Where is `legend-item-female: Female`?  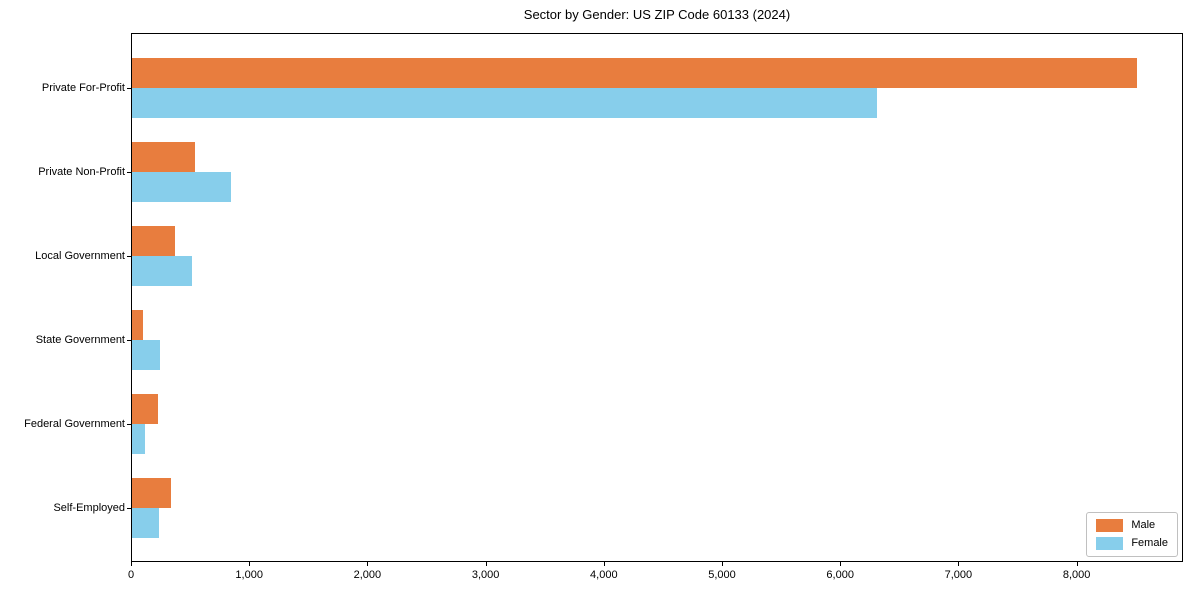
legend-item-female: Female is located at coordinates (1132, 543).